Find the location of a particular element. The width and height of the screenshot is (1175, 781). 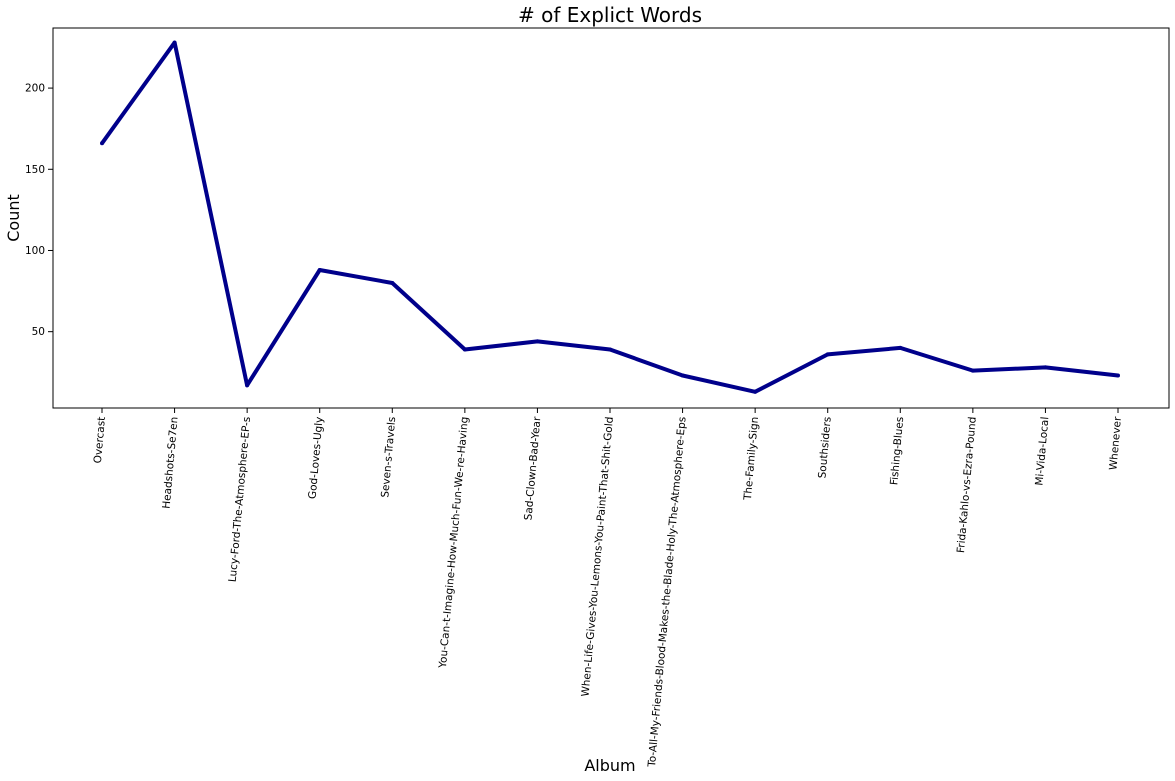

x-tick-label: Overcast is located at coordinates (100, 440).